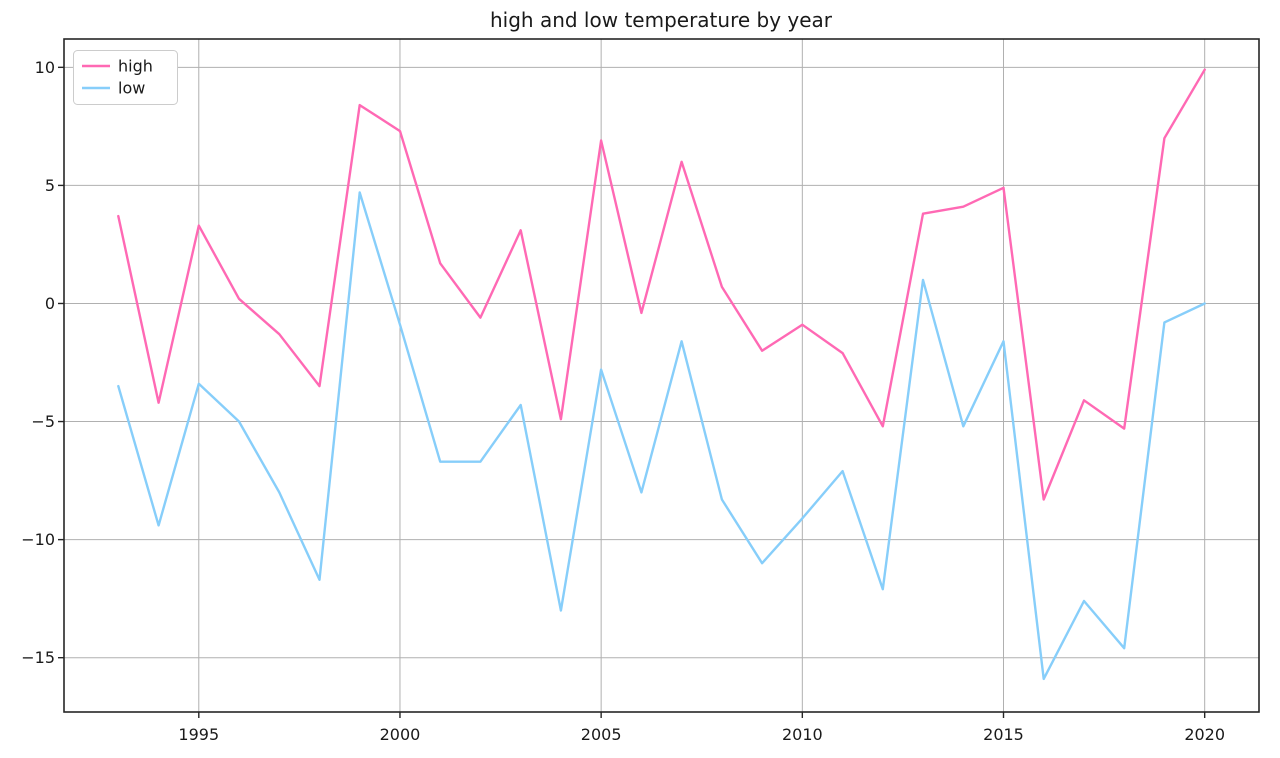  I want to click on x-tick-label-2005: 2005, so click(601, 734).